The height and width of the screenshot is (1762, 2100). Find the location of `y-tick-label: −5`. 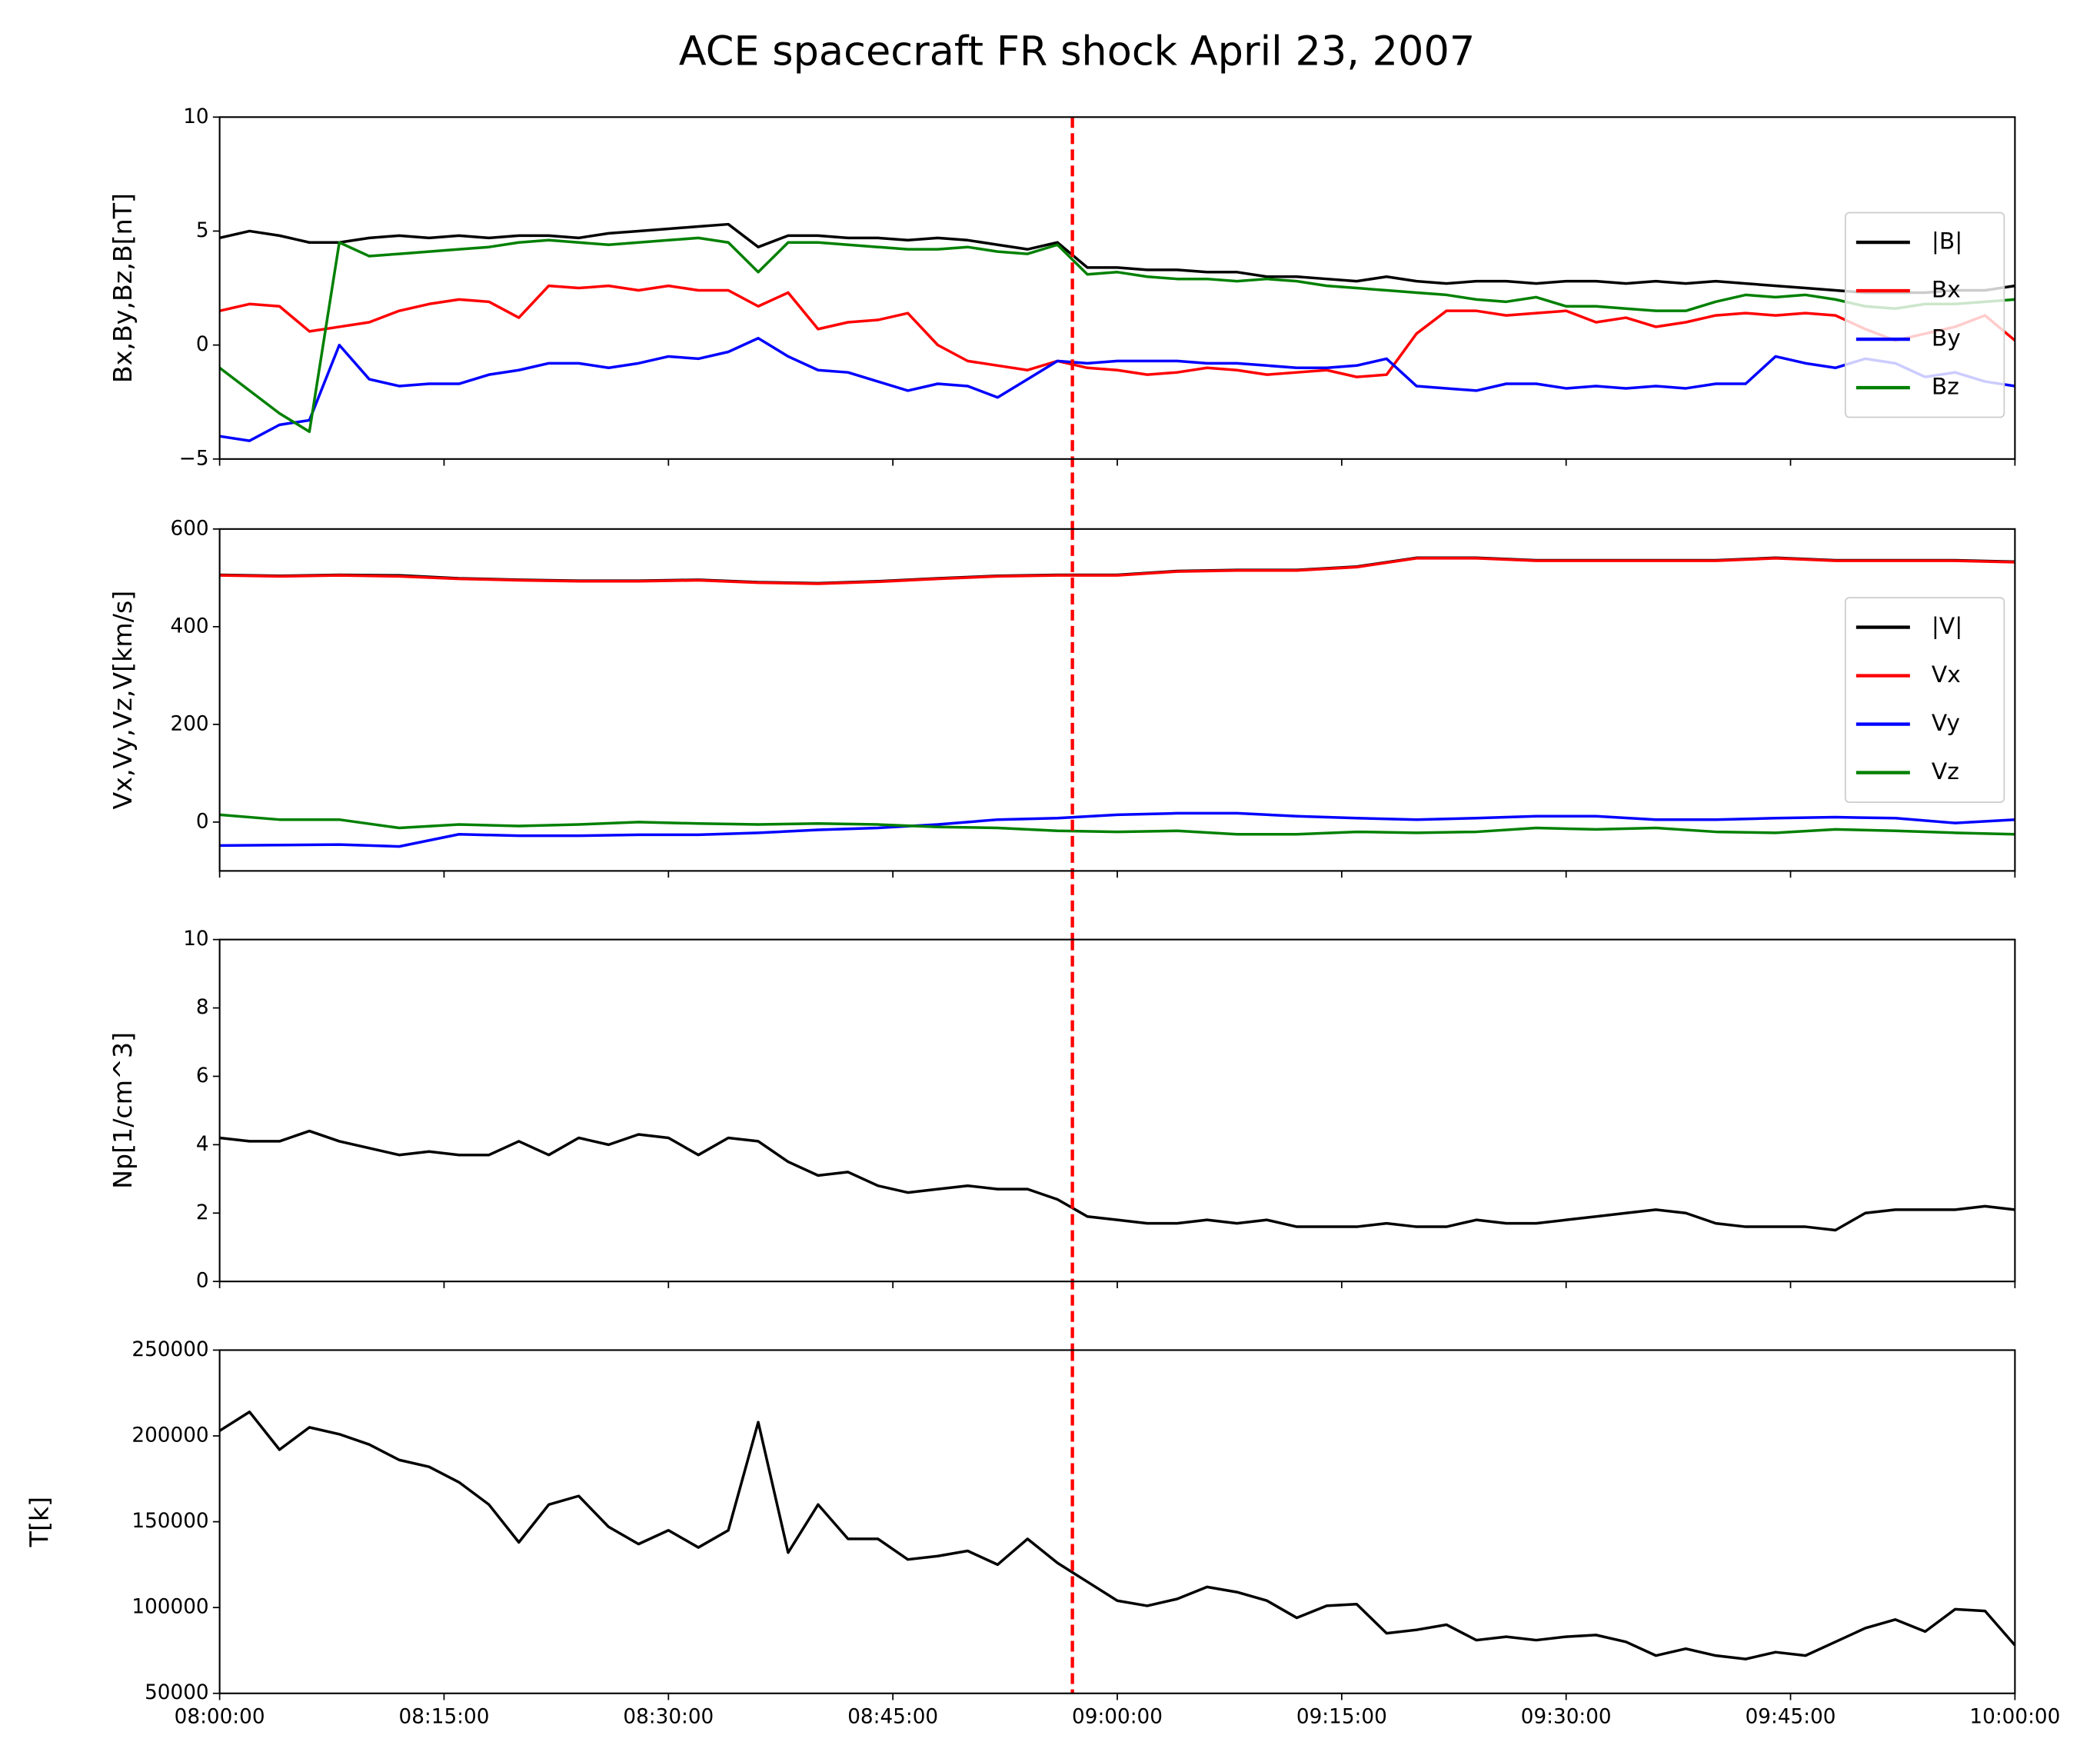

y-tick-label: −5 is located at coordinates (194, 458).